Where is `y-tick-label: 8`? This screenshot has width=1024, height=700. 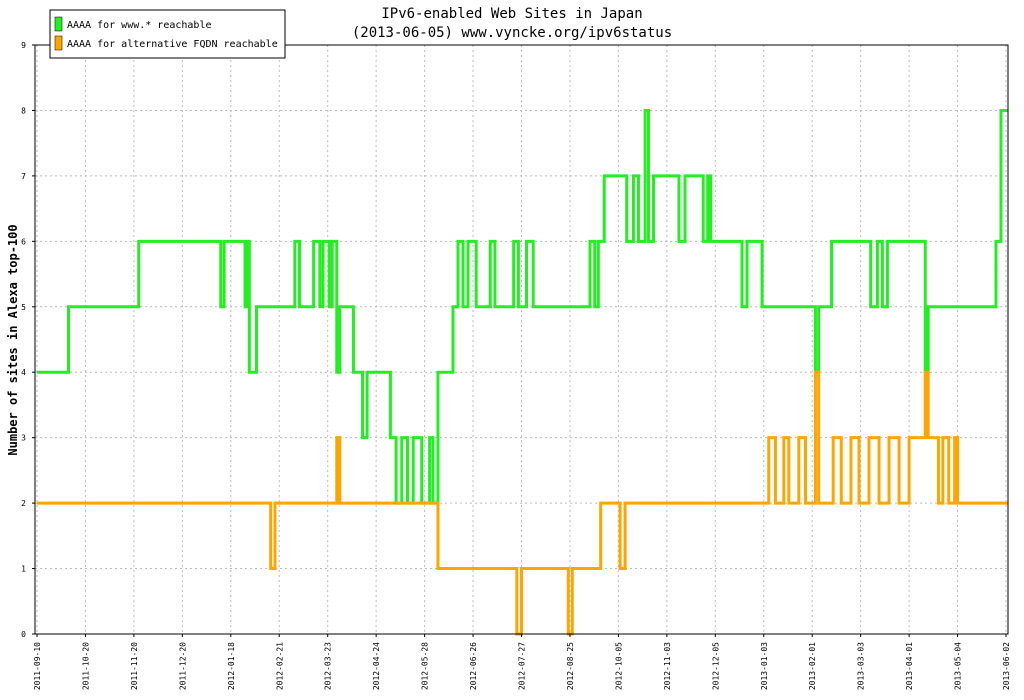 y-tick-label: 8 is located at coordinates (23, 110).